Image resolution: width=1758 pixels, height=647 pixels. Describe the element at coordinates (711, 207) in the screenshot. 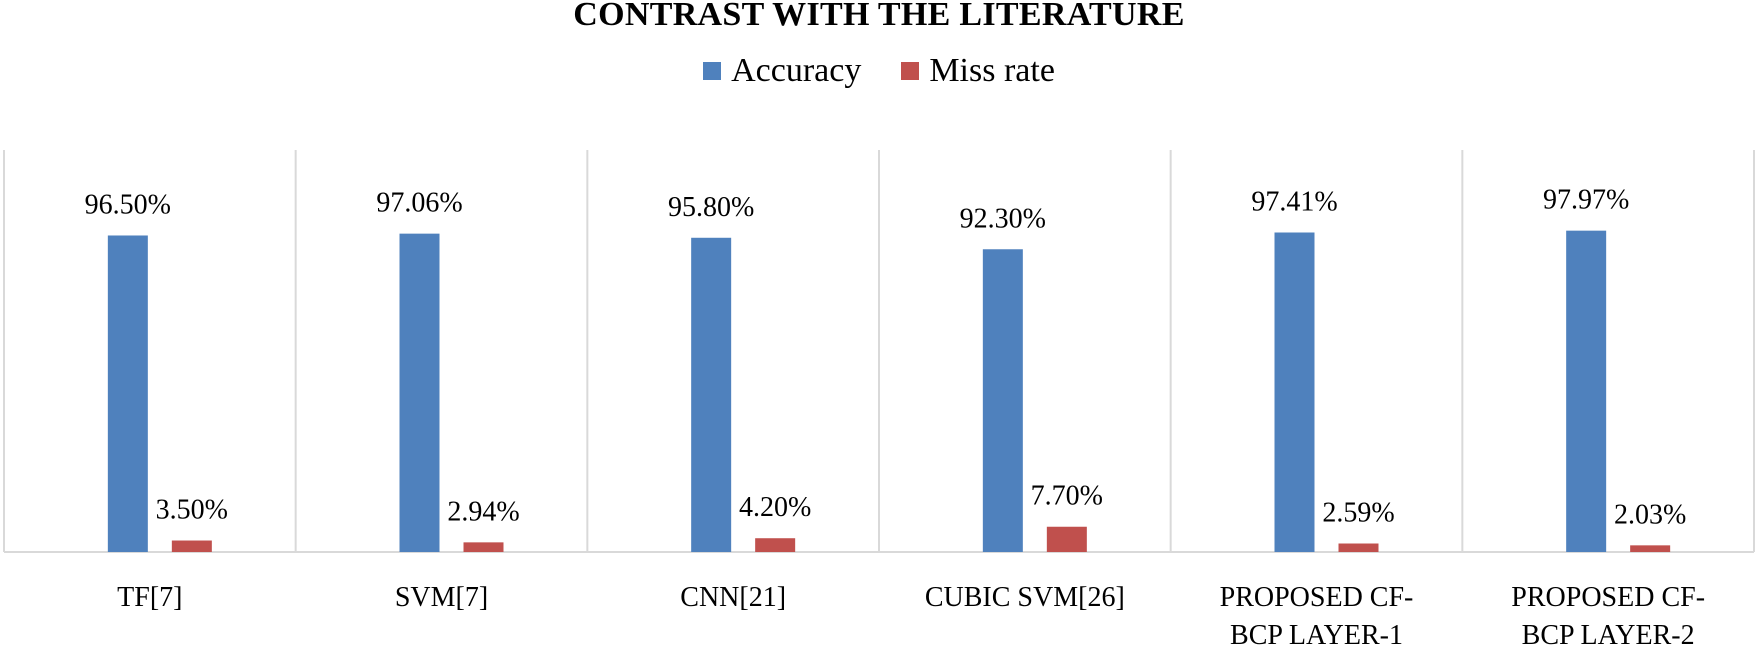

I see `data-label-accuracy: 95.80%` at that location.